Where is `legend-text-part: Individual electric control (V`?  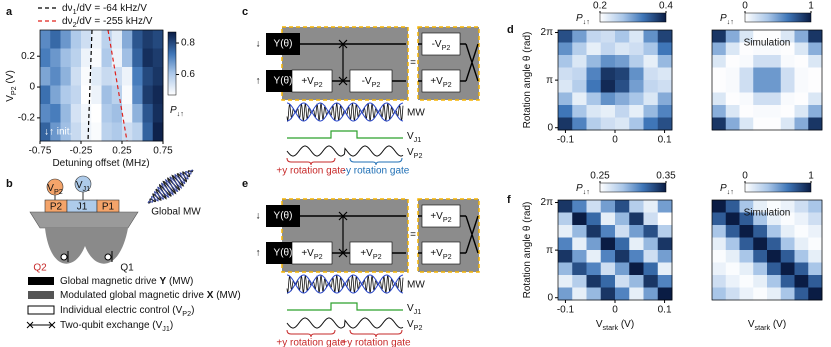
legend-text-part: Individual electric control (V is located at coordinates (121, 310).